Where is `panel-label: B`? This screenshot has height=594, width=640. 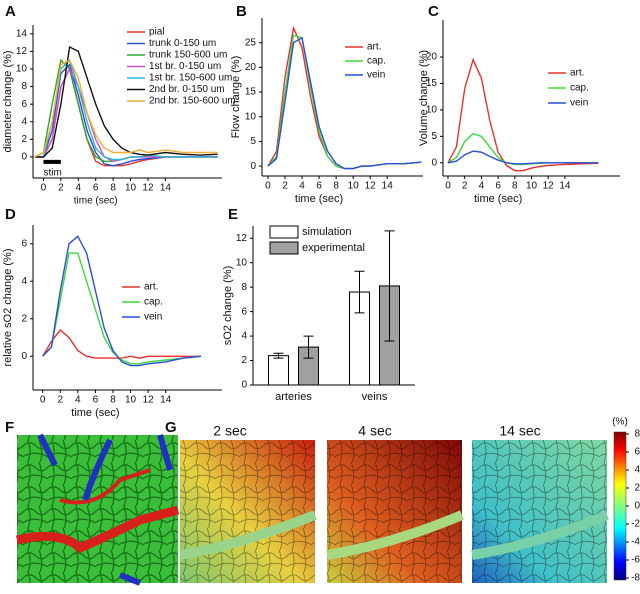
panel-label: B is located at coordinates (241, 11).